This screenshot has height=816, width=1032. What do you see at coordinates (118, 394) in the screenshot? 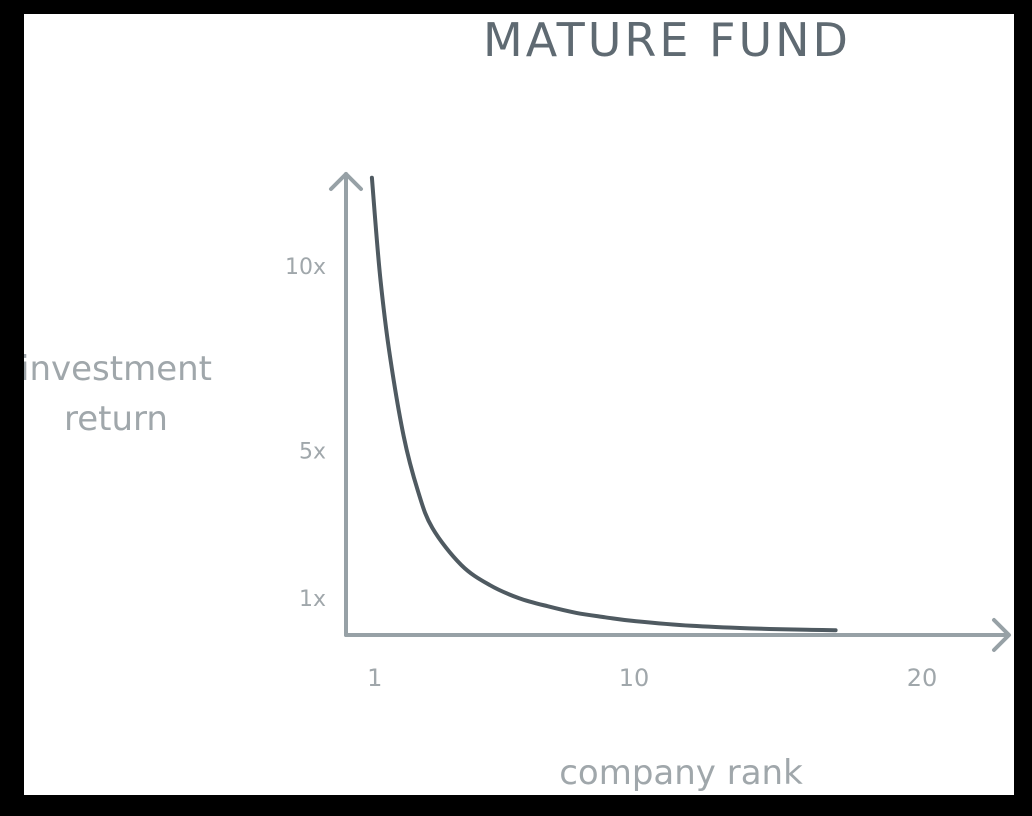
I see `y-axis-title: investment return` at bounding box center [118, 394].